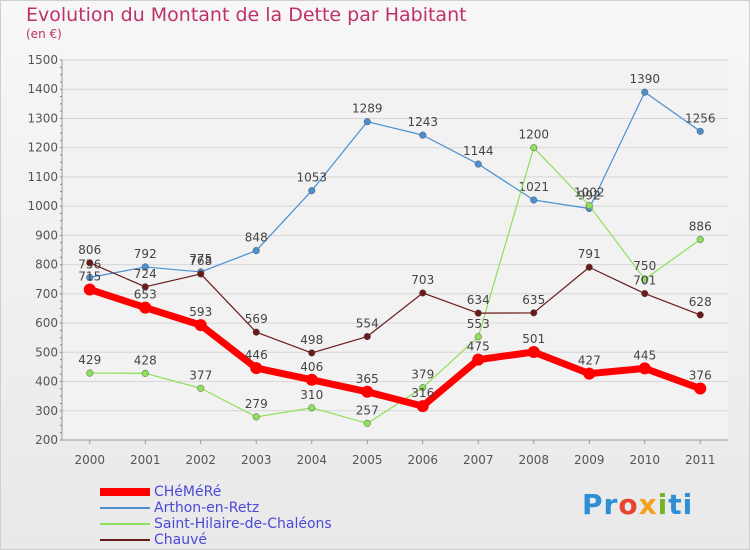 The image size is (750, 550). What do you see at coordinates (46, 440) in the screenshot?
I see `y-tick-label: 200` at bounding box center [46, 440].